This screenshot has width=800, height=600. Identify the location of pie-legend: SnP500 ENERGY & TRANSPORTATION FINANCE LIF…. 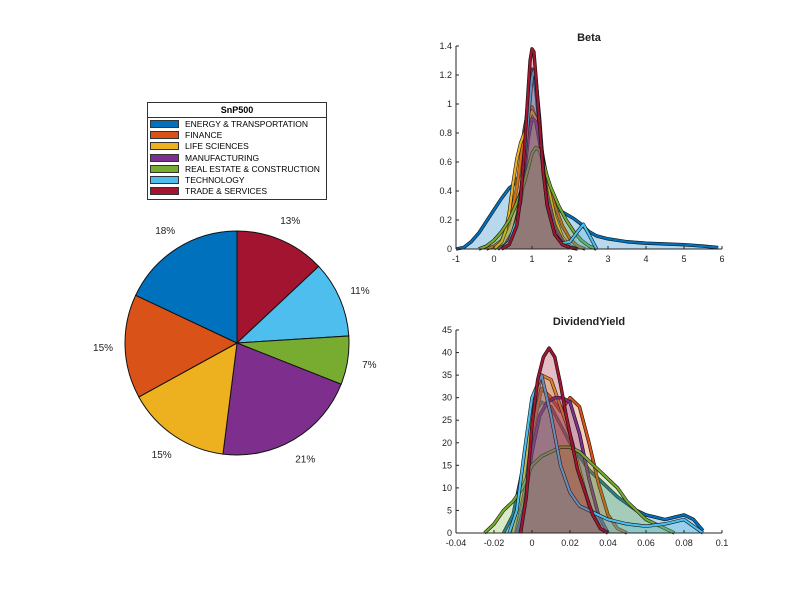
(237, 151).